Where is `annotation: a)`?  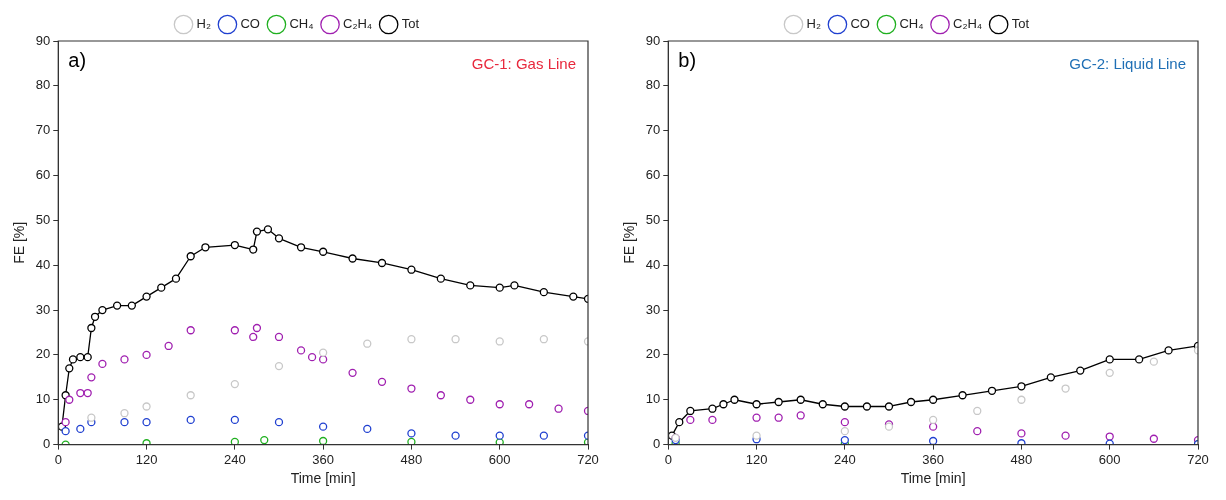 annotation: a) is located at coordinates (77, 59).